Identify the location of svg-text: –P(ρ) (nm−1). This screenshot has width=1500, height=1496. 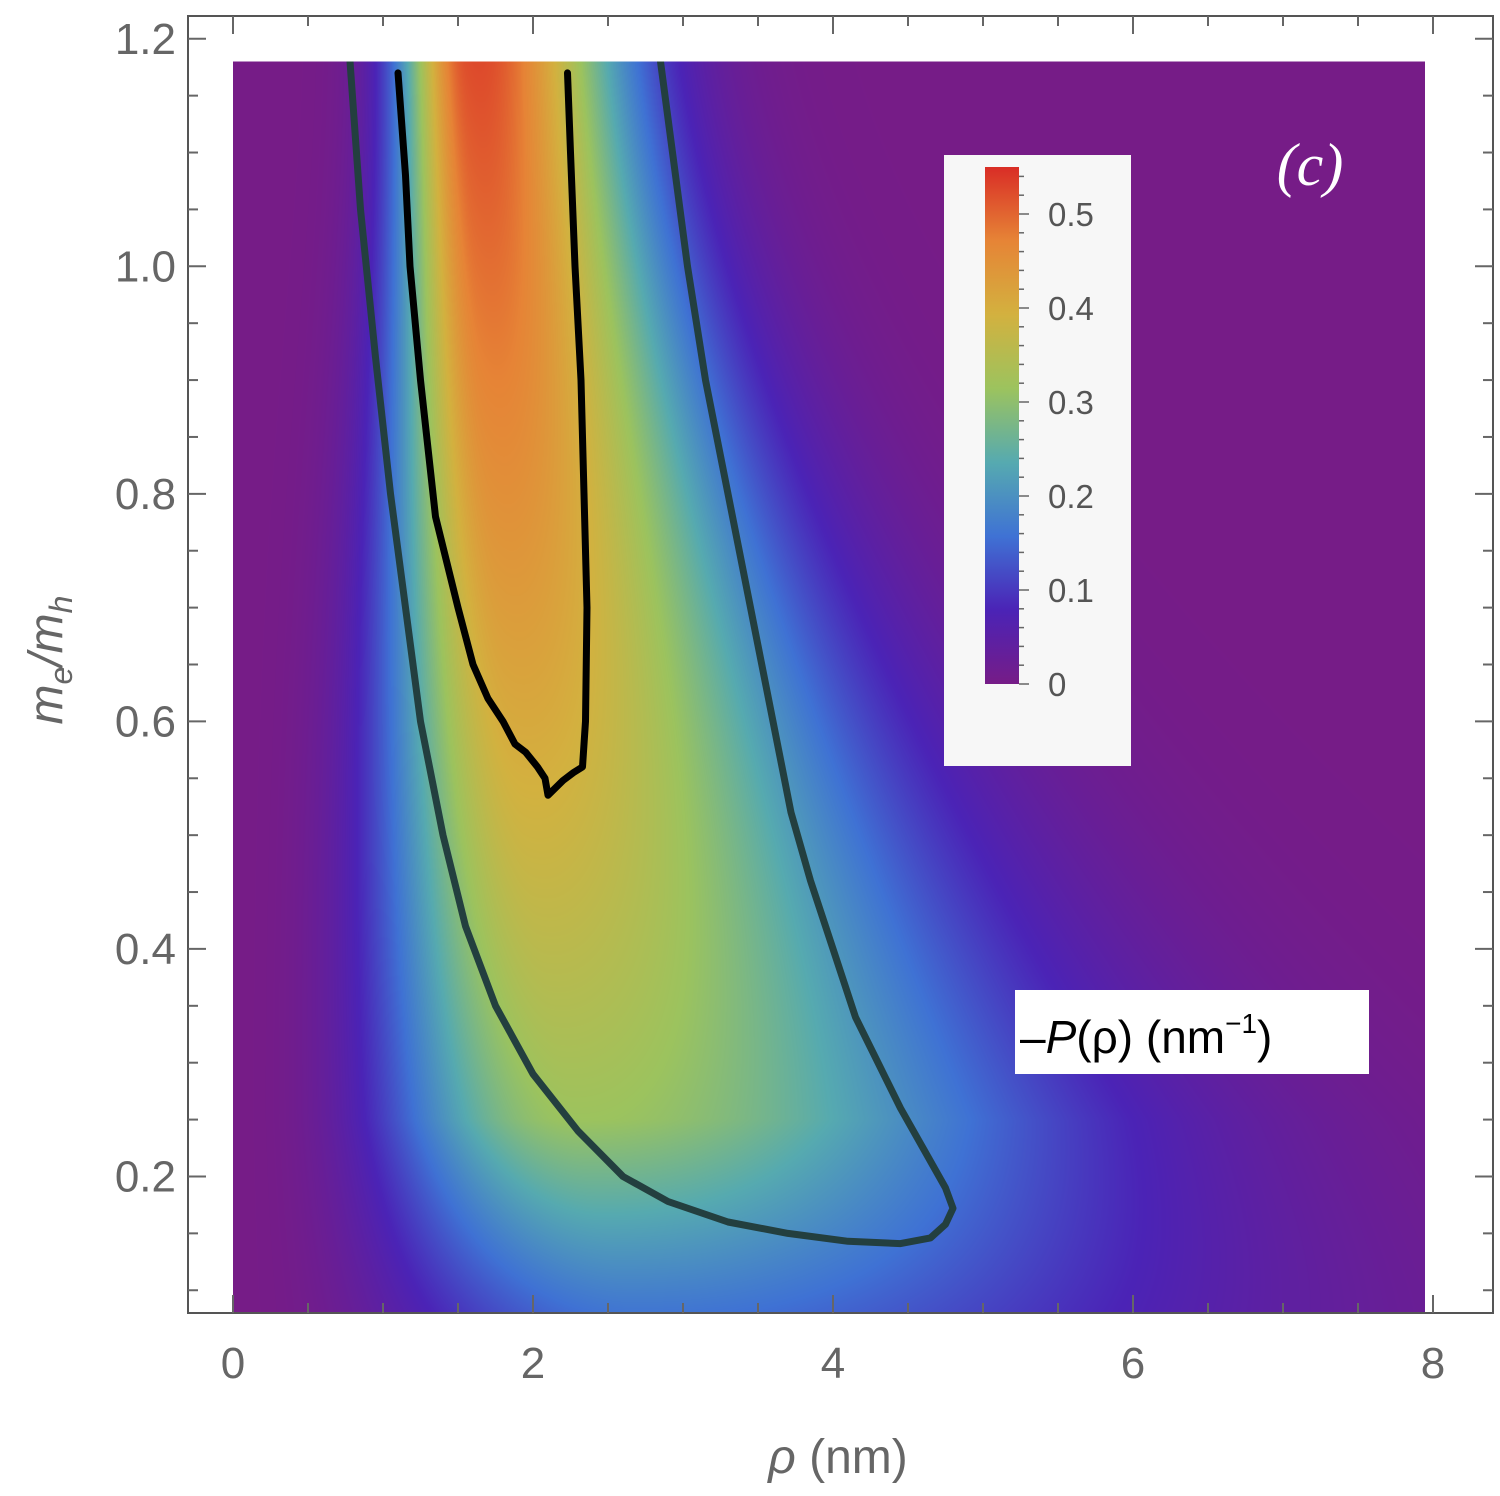
(1146, 1035).